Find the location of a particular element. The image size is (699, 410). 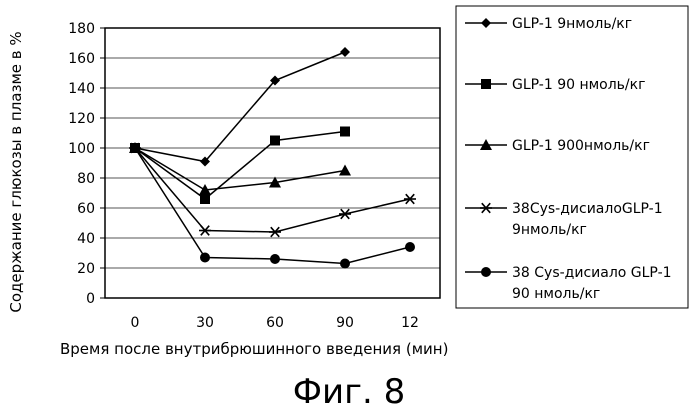

legend-label: GLP-1 900нмоль/кг is located at coordinates (581, 146).